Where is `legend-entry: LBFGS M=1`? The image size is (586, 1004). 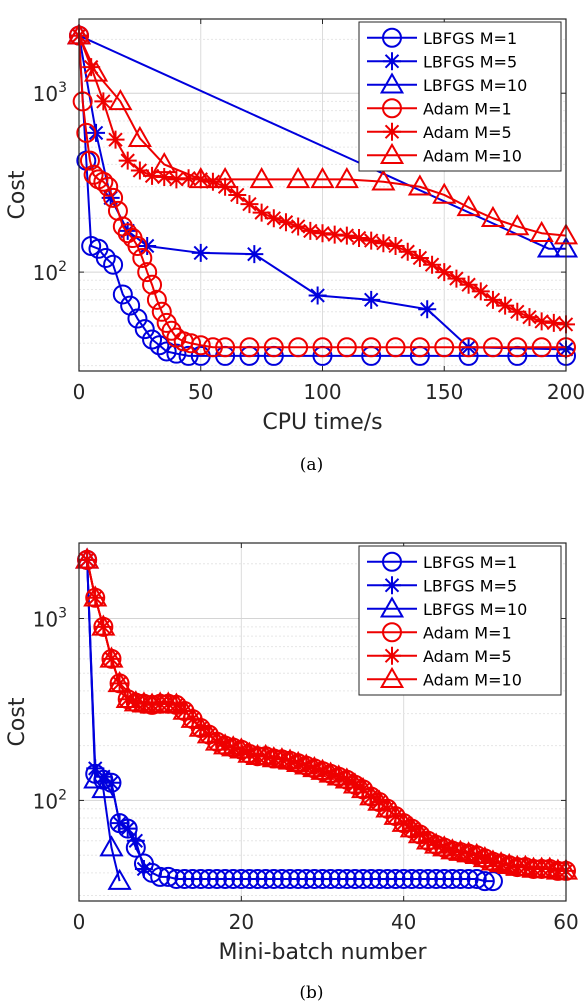 legend-entry: LBFGS M=1 is located at coordinates (442, 561).